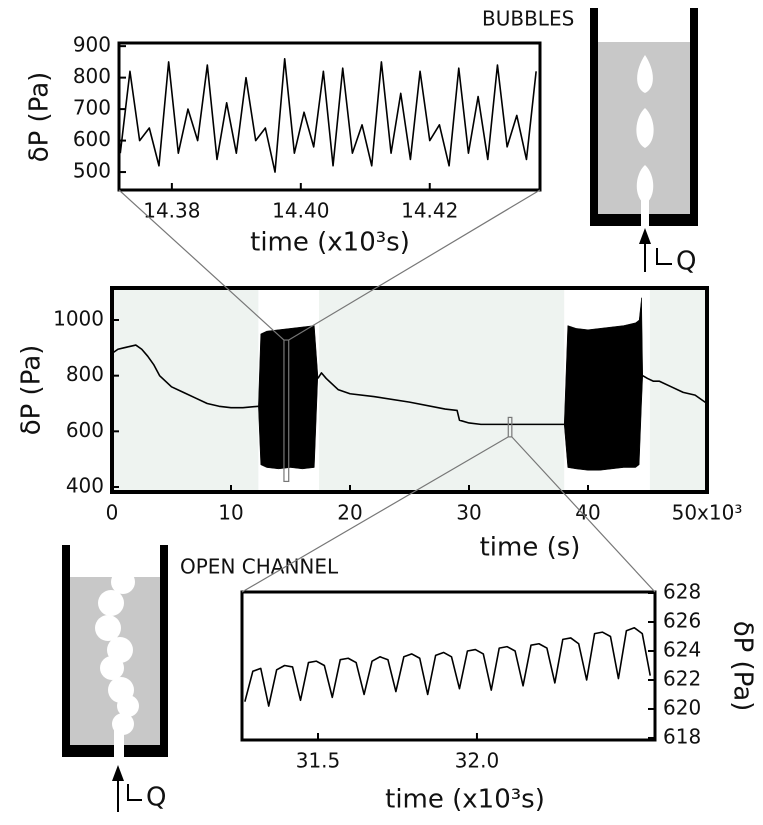 Image resolution: width=763 pixels, height=825 pixels. Describe the element at coordinates (92, 108) in the screenshot. I see `y-tick-label: 700` at that location.